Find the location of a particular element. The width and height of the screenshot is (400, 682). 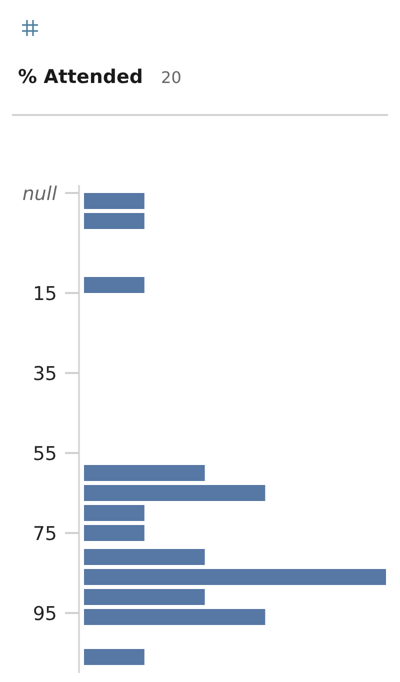

chart-title: % Attended is located at coordinates (81, 77).